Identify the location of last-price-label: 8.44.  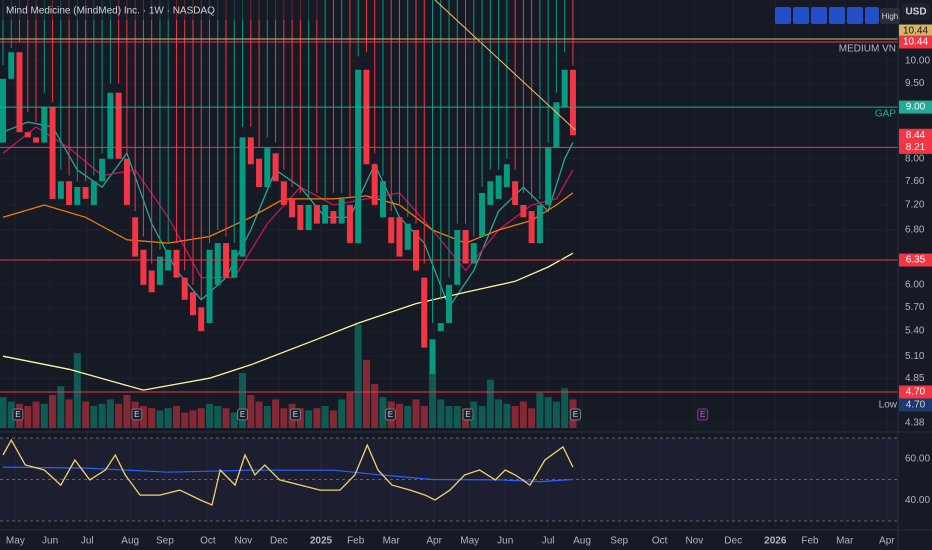
(916, 135).